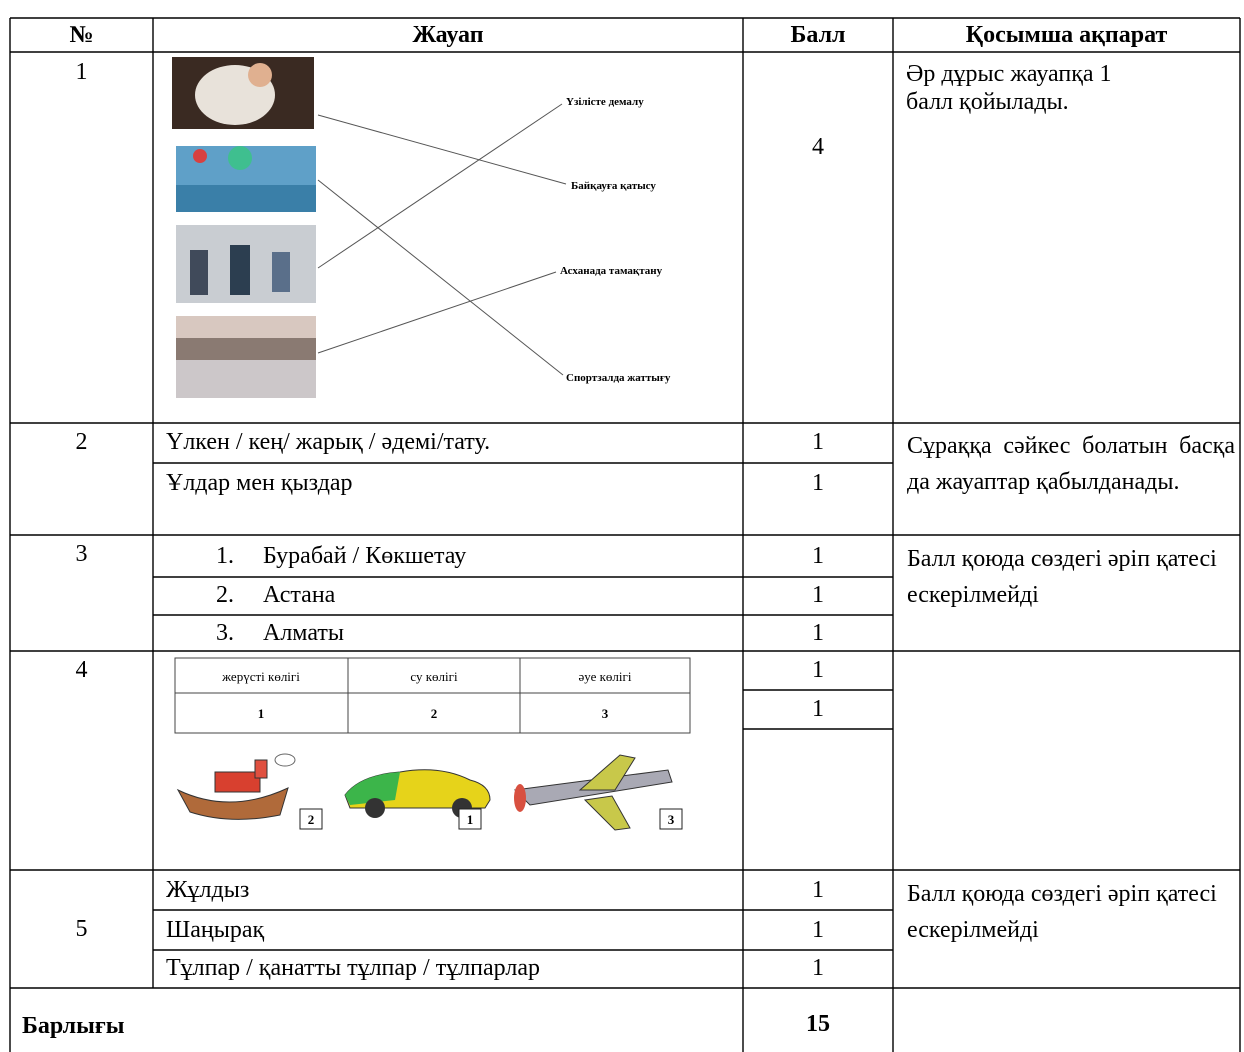  I want to click on boat-smoke, so click(285, 760).